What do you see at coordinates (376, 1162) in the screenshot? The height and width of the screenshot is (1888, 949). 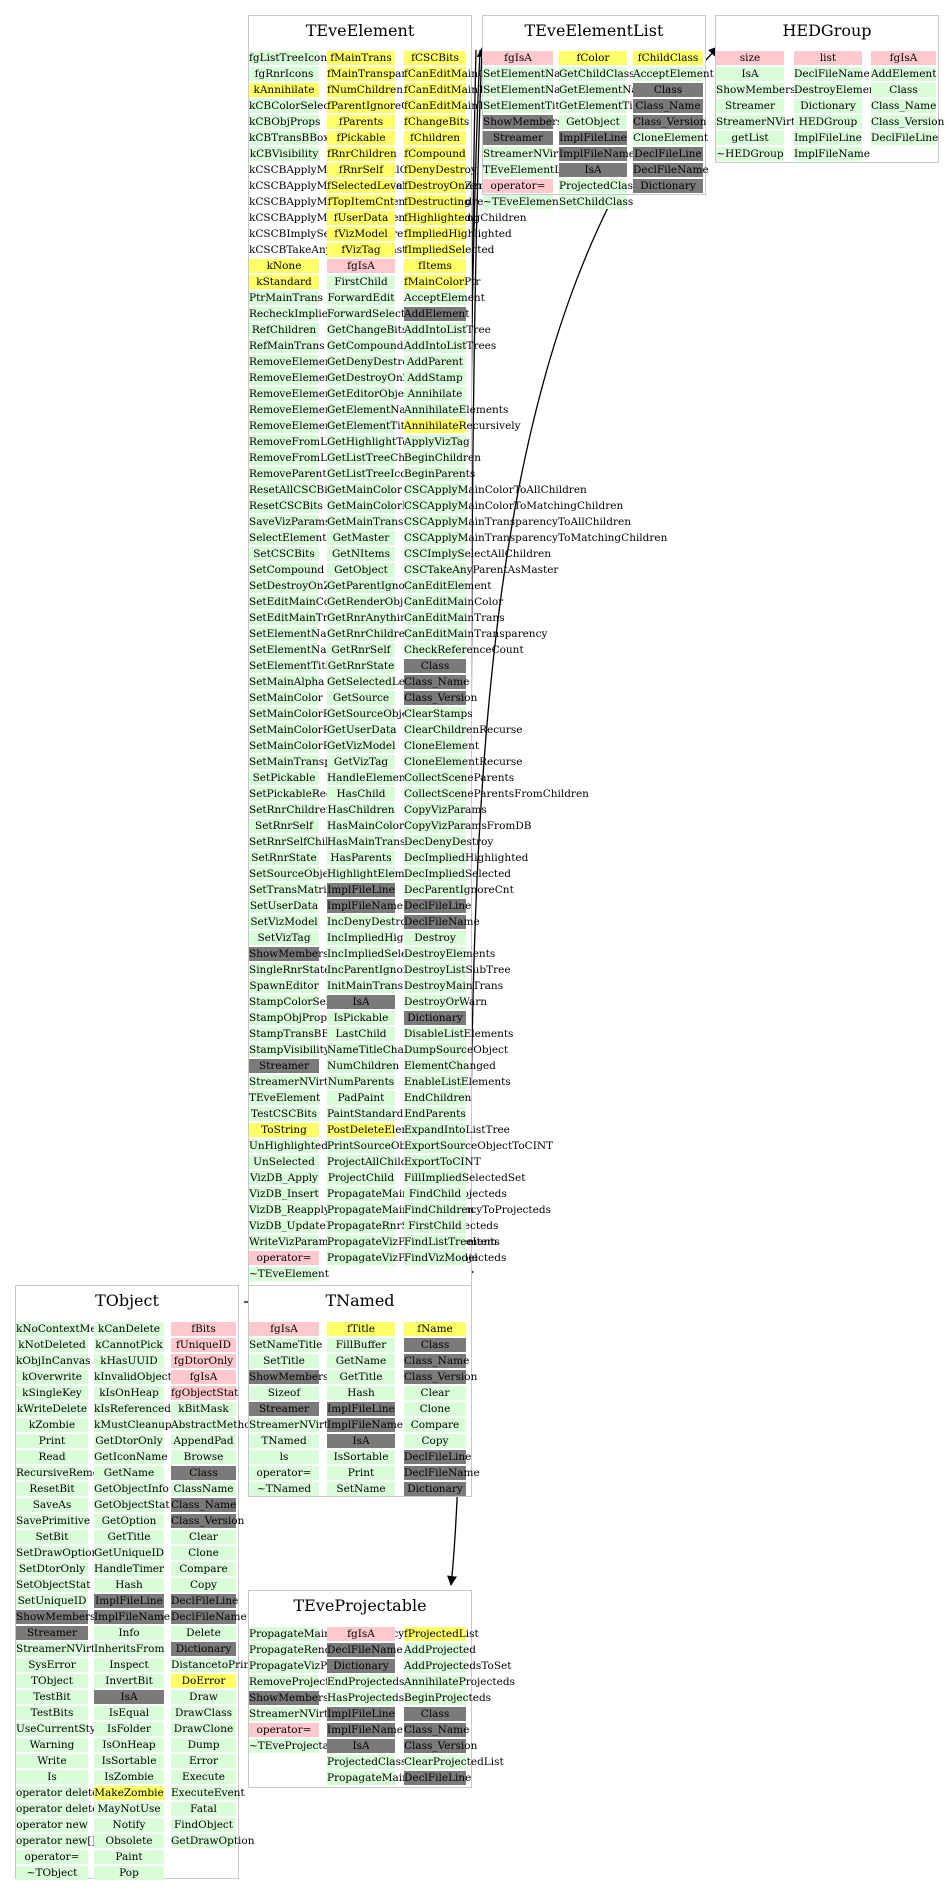 I see `member-cell: ProjectAllChildren` at bounding box center [376, 1162].